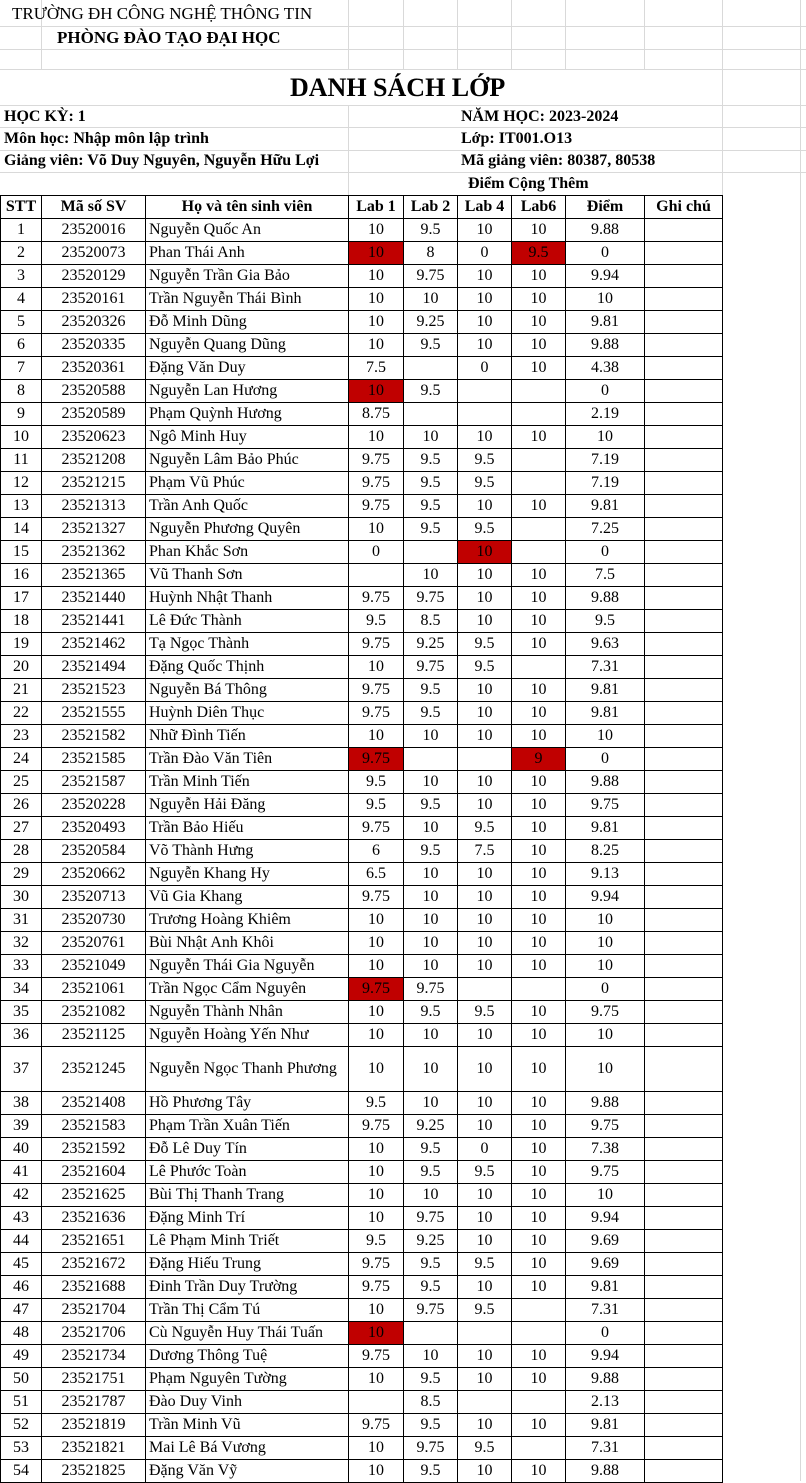  Describe the element at coordinates (247, 621) in the screenshot. I see `student-name-cell: Lê Đức Thành` at that location.